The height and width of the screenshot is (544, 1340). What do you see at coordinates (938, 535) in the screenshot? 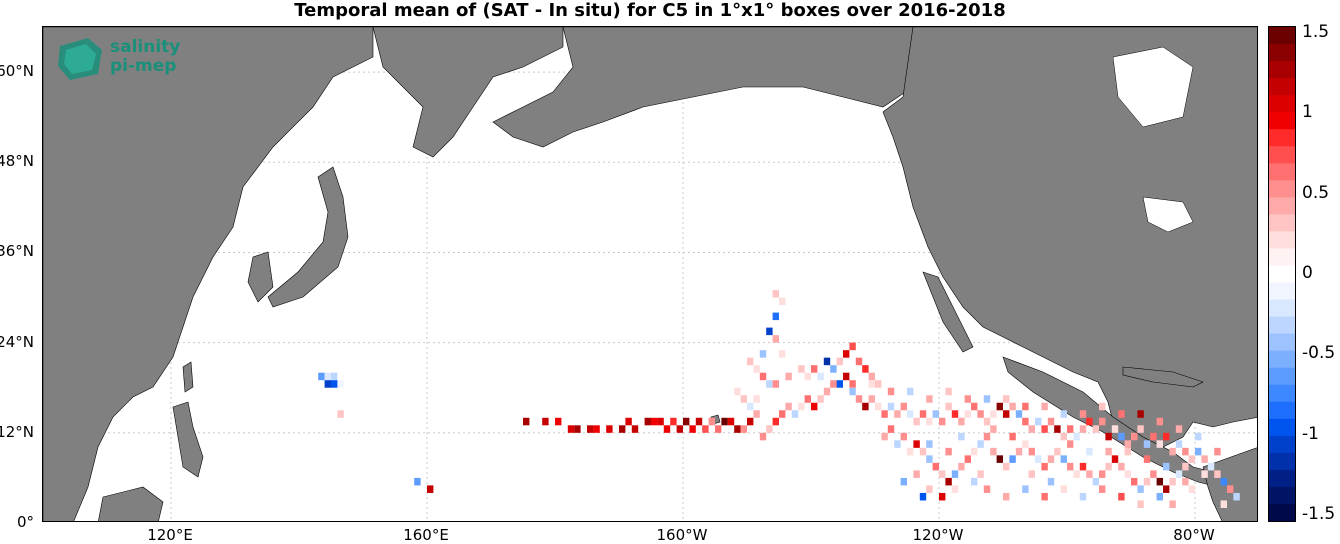
I see `x-tick-label: 120°W` at bounding box center [938, 535].